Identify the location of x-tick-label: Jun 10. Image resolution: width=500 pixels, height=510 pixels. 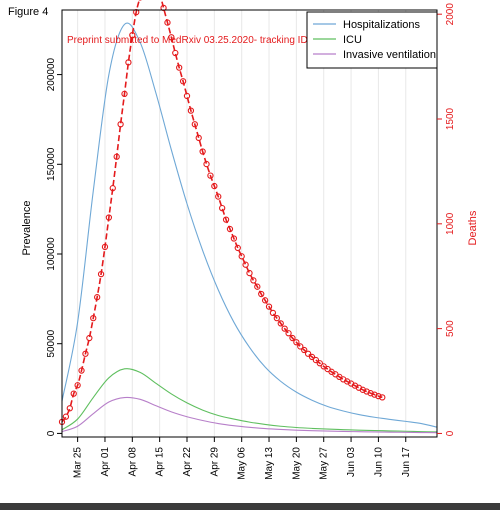
(378, 462).